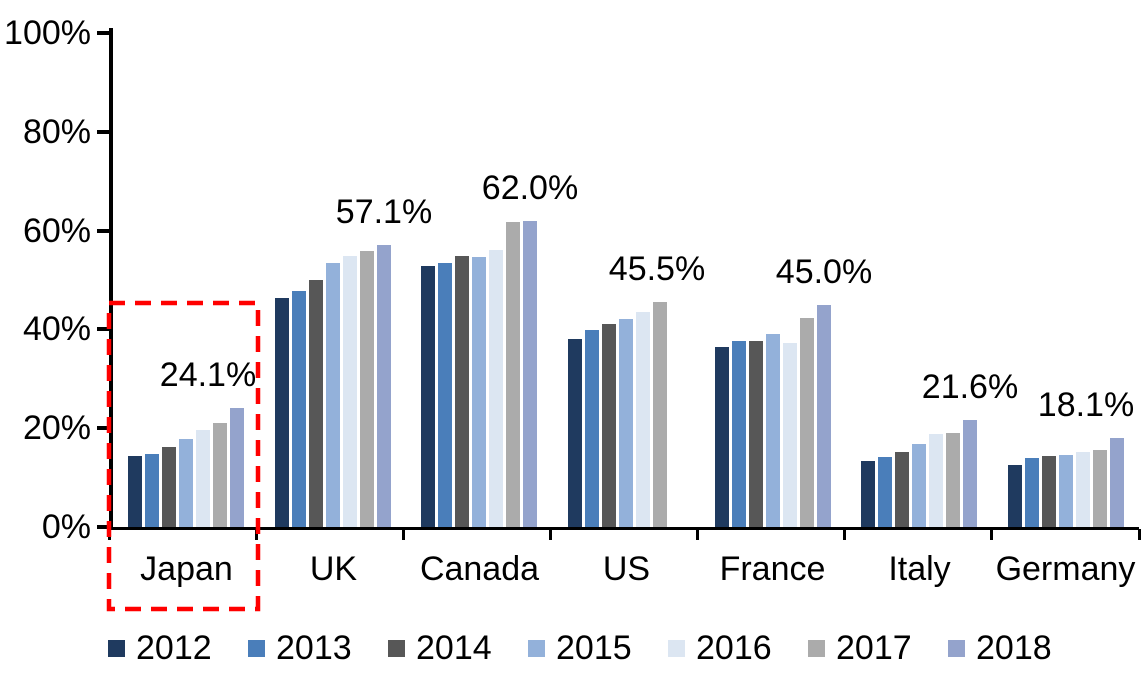  What do you see at coordinates (220, 475) in the screenshot?
I see `bar-japan-2017` at bounding box center [220, 475].